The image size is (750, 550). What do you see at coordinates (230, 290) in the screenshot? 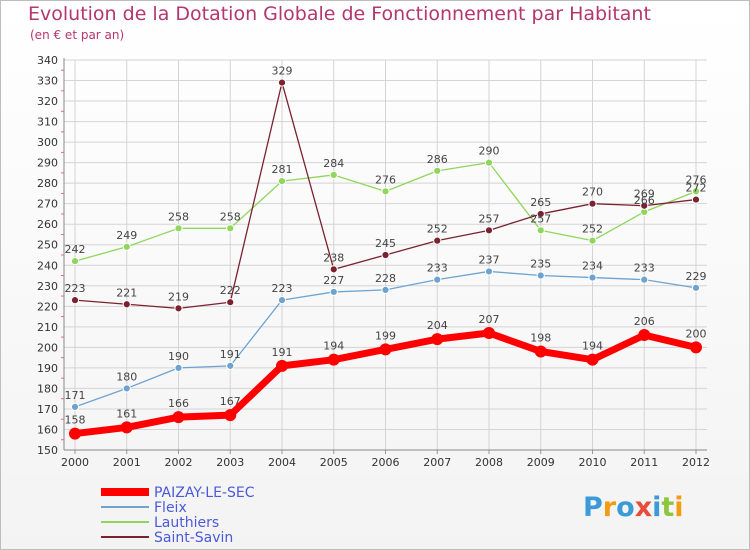
I see `data-label-saint-savin: 222` at bounding box center [230, 290].